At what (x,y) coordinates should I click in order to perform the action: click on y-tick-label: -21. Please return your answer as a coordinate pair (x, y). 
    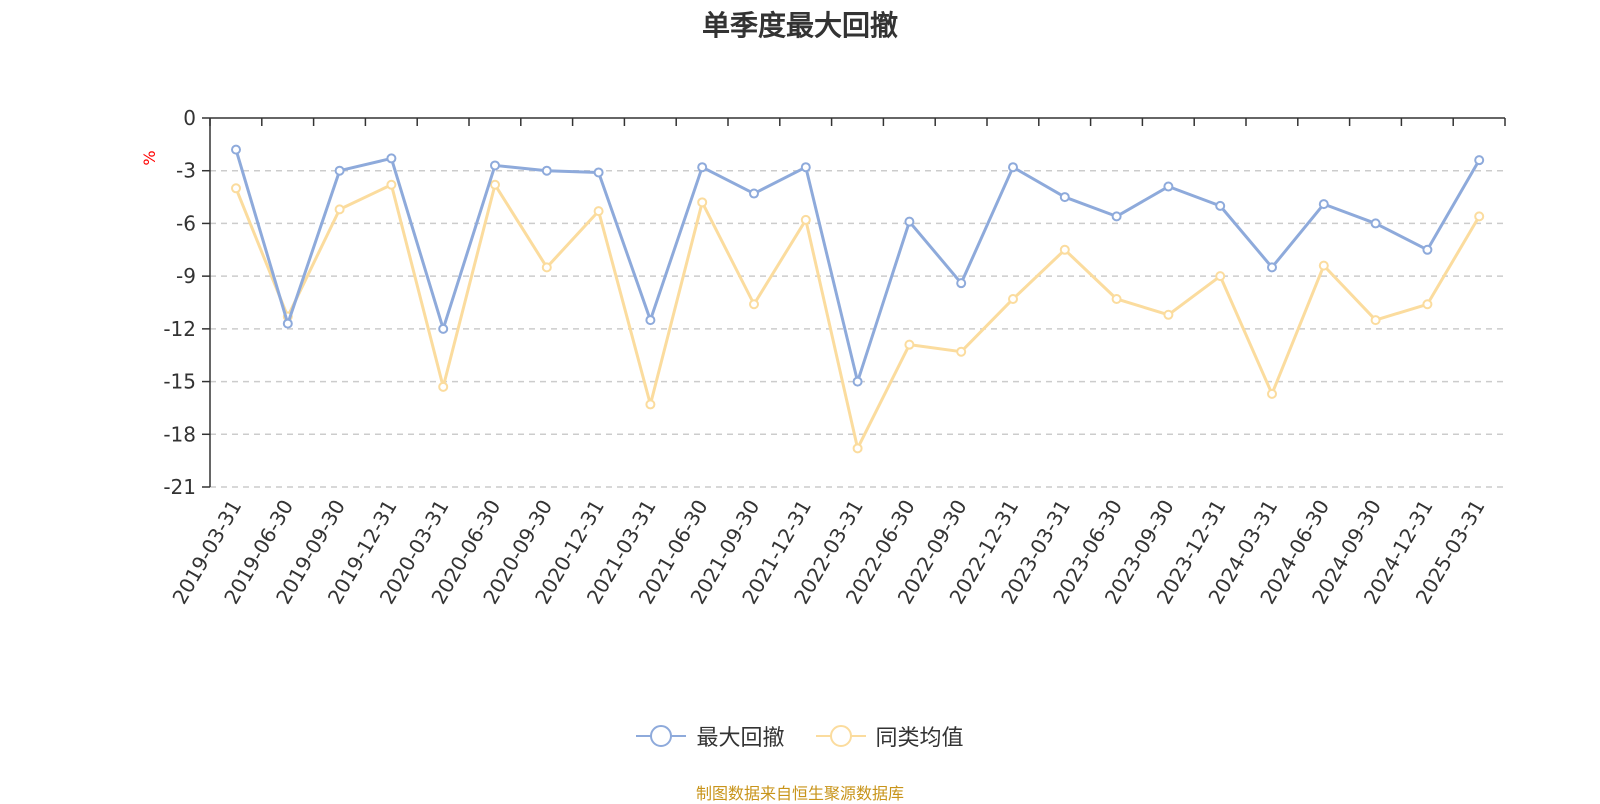
    Looking at the image, I should click on (179, 487).